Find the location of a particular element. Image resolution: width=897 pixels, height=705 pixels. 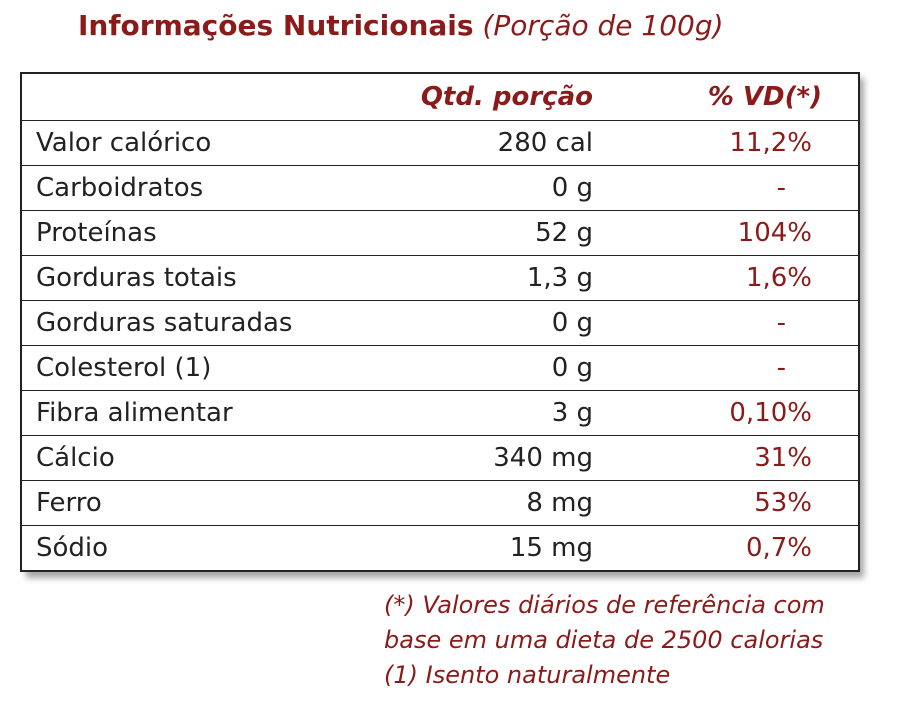

table-row: Gorduras saturadas 0 g - is located at coordinates (440, 323).